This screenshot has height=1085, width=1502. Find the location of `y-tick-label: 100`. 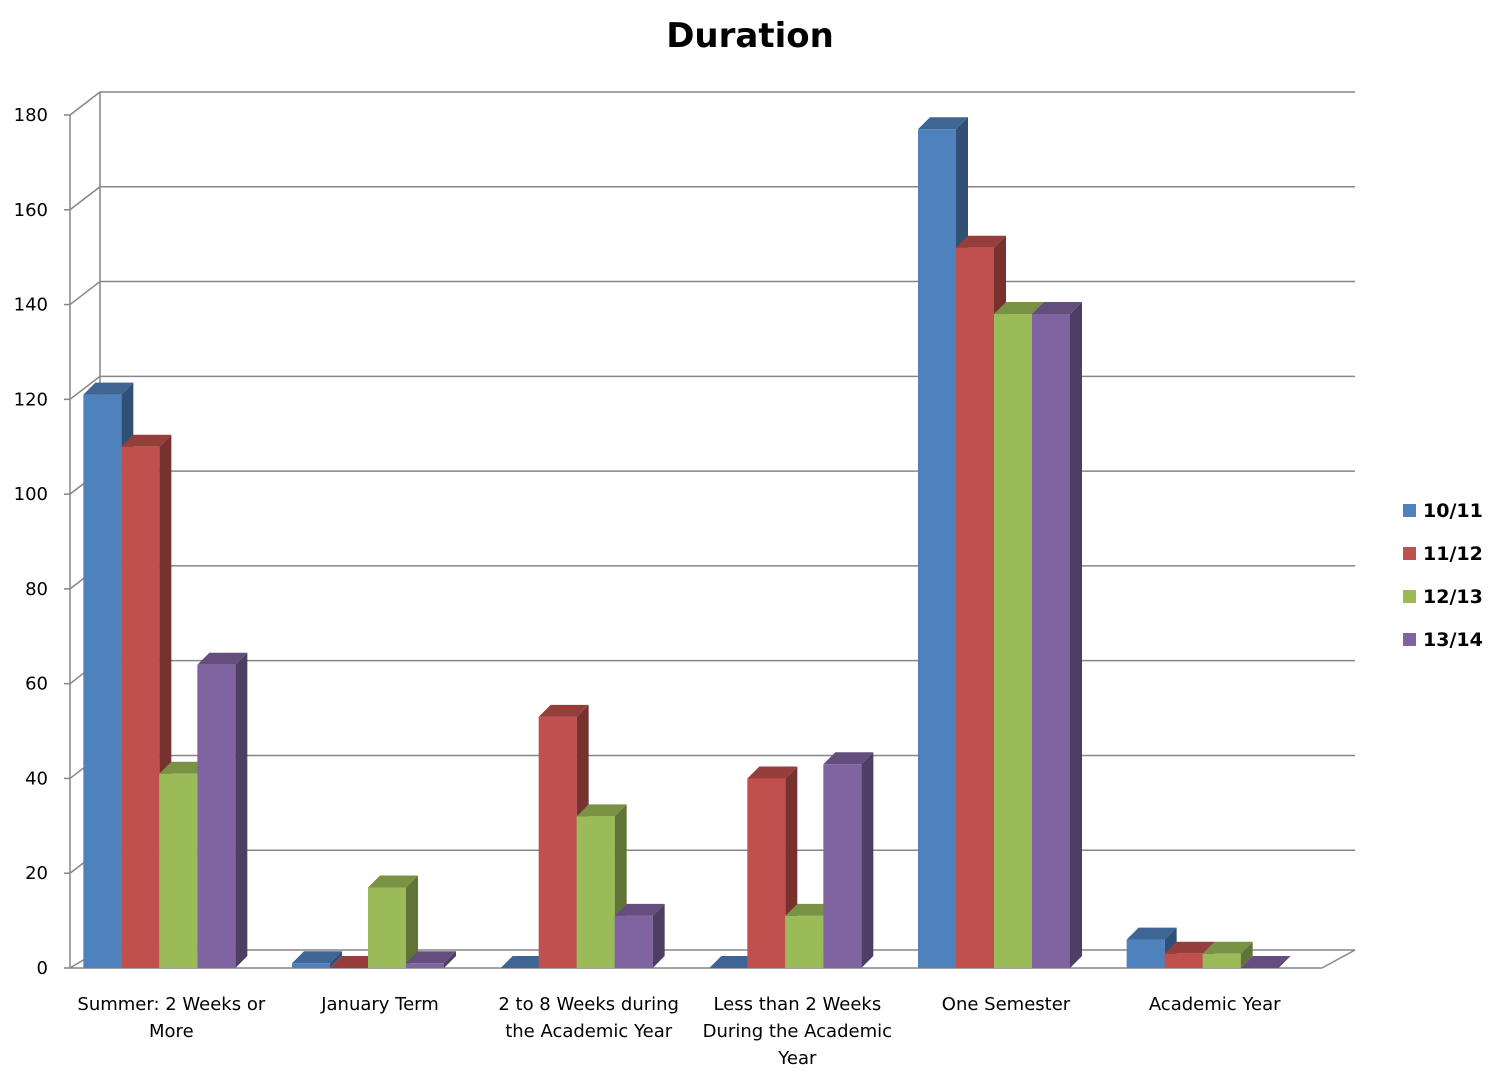

y-tick-label: 100 is located at coordinates (31, 494).